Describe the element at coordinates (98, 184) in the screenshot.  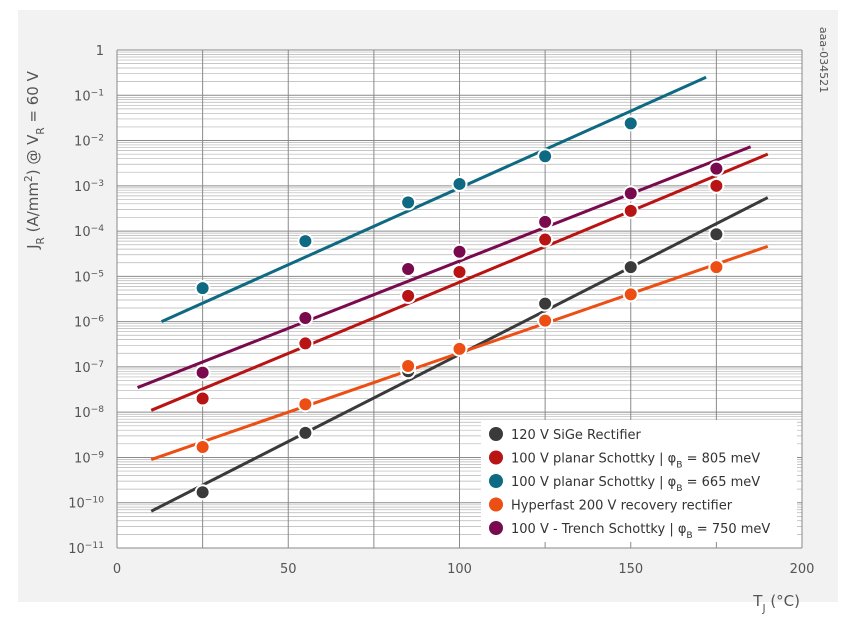
I see `y-tick-exponent: −3` at that location.